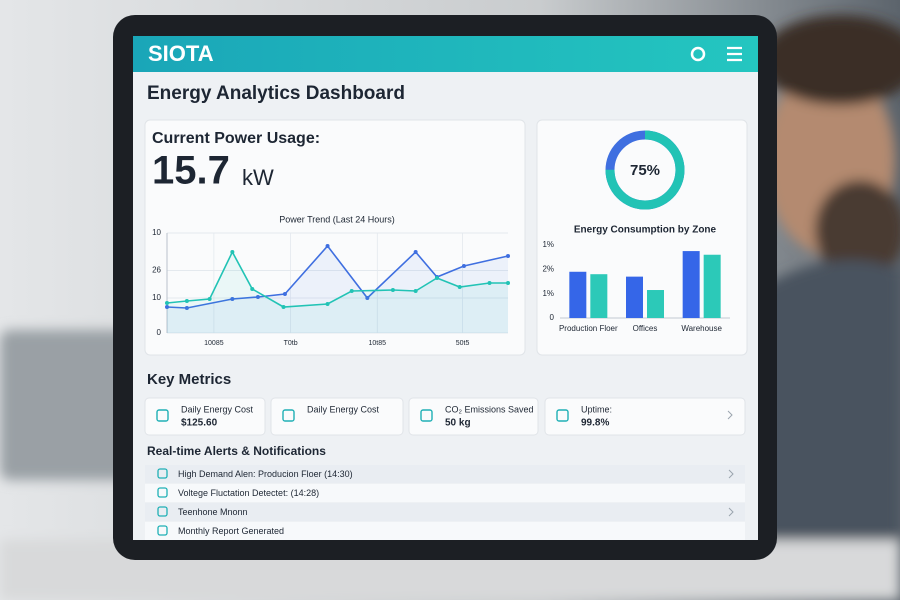  What do you see at coordinates (645, 230) in the screenshot?
I see `chart-title: Energy Consumption by Zone` at bounding box center [645, 230].